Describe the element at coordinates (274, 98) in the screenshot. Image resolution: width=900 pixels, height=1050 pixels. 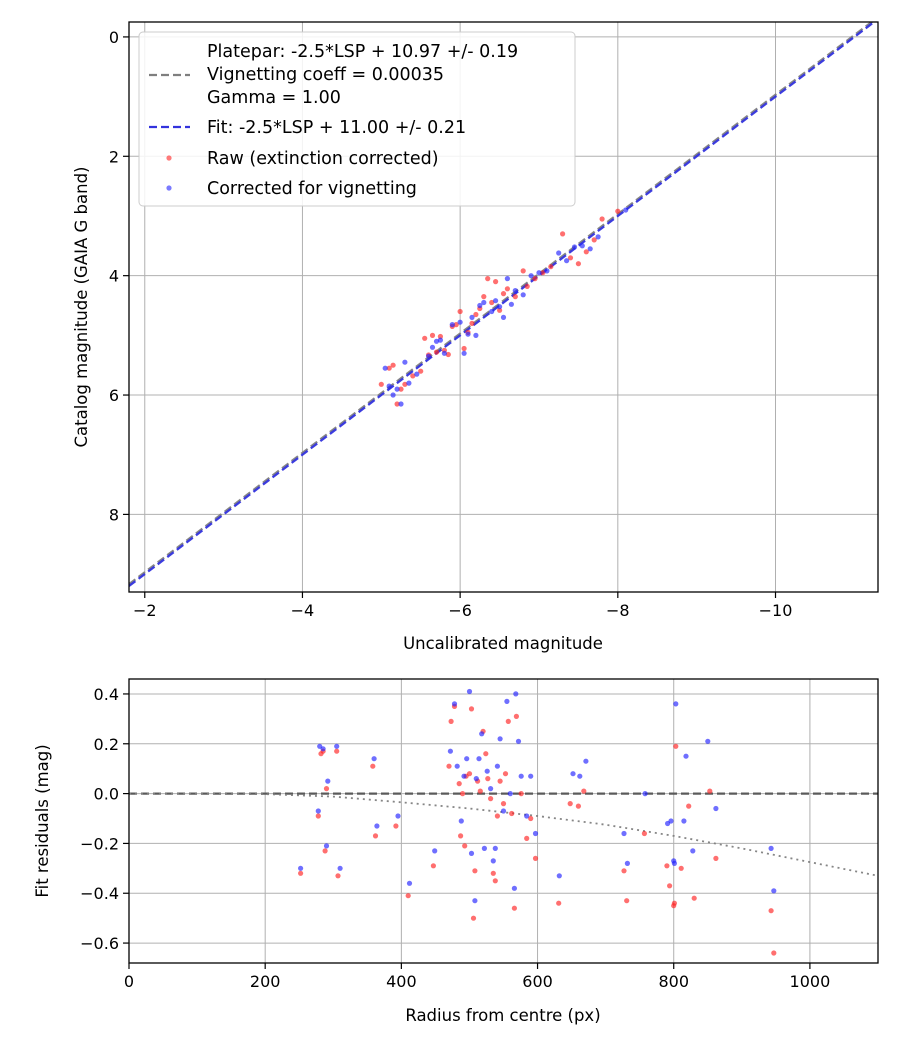
I see `legend-gamma: Gamma = 1.00` at that location.